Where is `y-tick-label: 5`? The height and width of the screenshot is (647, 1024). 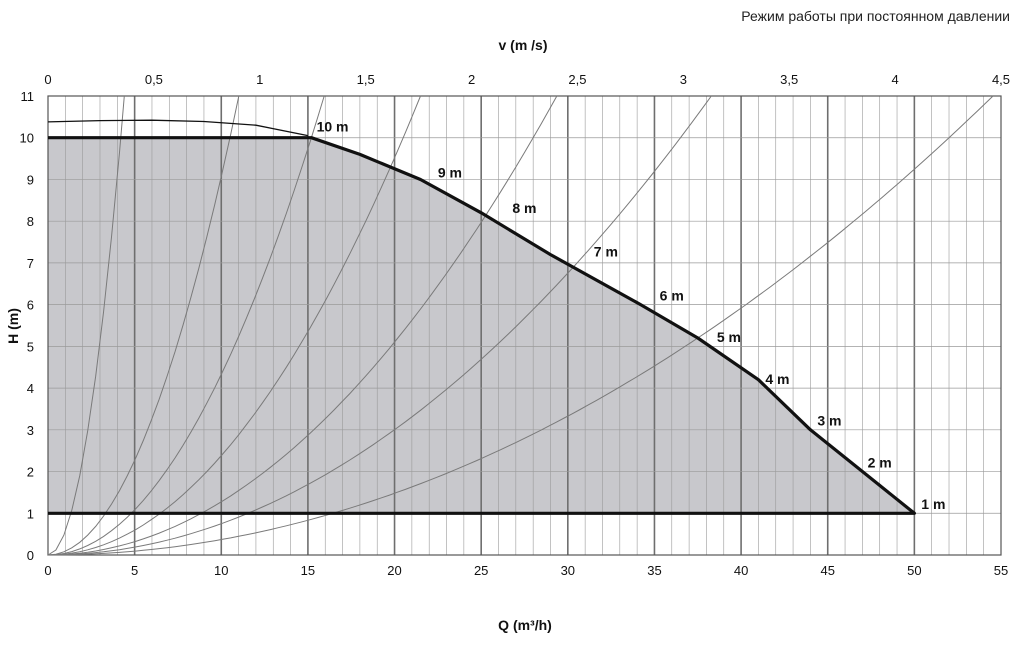
y-tick-label: 5 is located at coordinates (30, 346).